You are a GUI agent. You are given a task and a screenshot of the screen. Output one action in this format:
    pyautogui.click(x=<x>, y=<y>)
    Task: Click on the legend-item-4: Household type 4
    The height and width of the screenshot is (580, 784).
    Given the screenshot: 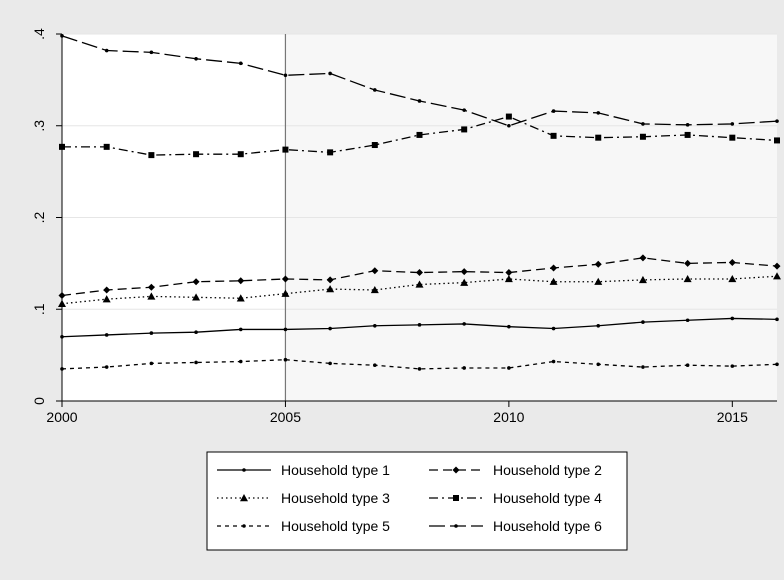 What is the action you would take?
    pyautogui.click(x=515, y=498)
    